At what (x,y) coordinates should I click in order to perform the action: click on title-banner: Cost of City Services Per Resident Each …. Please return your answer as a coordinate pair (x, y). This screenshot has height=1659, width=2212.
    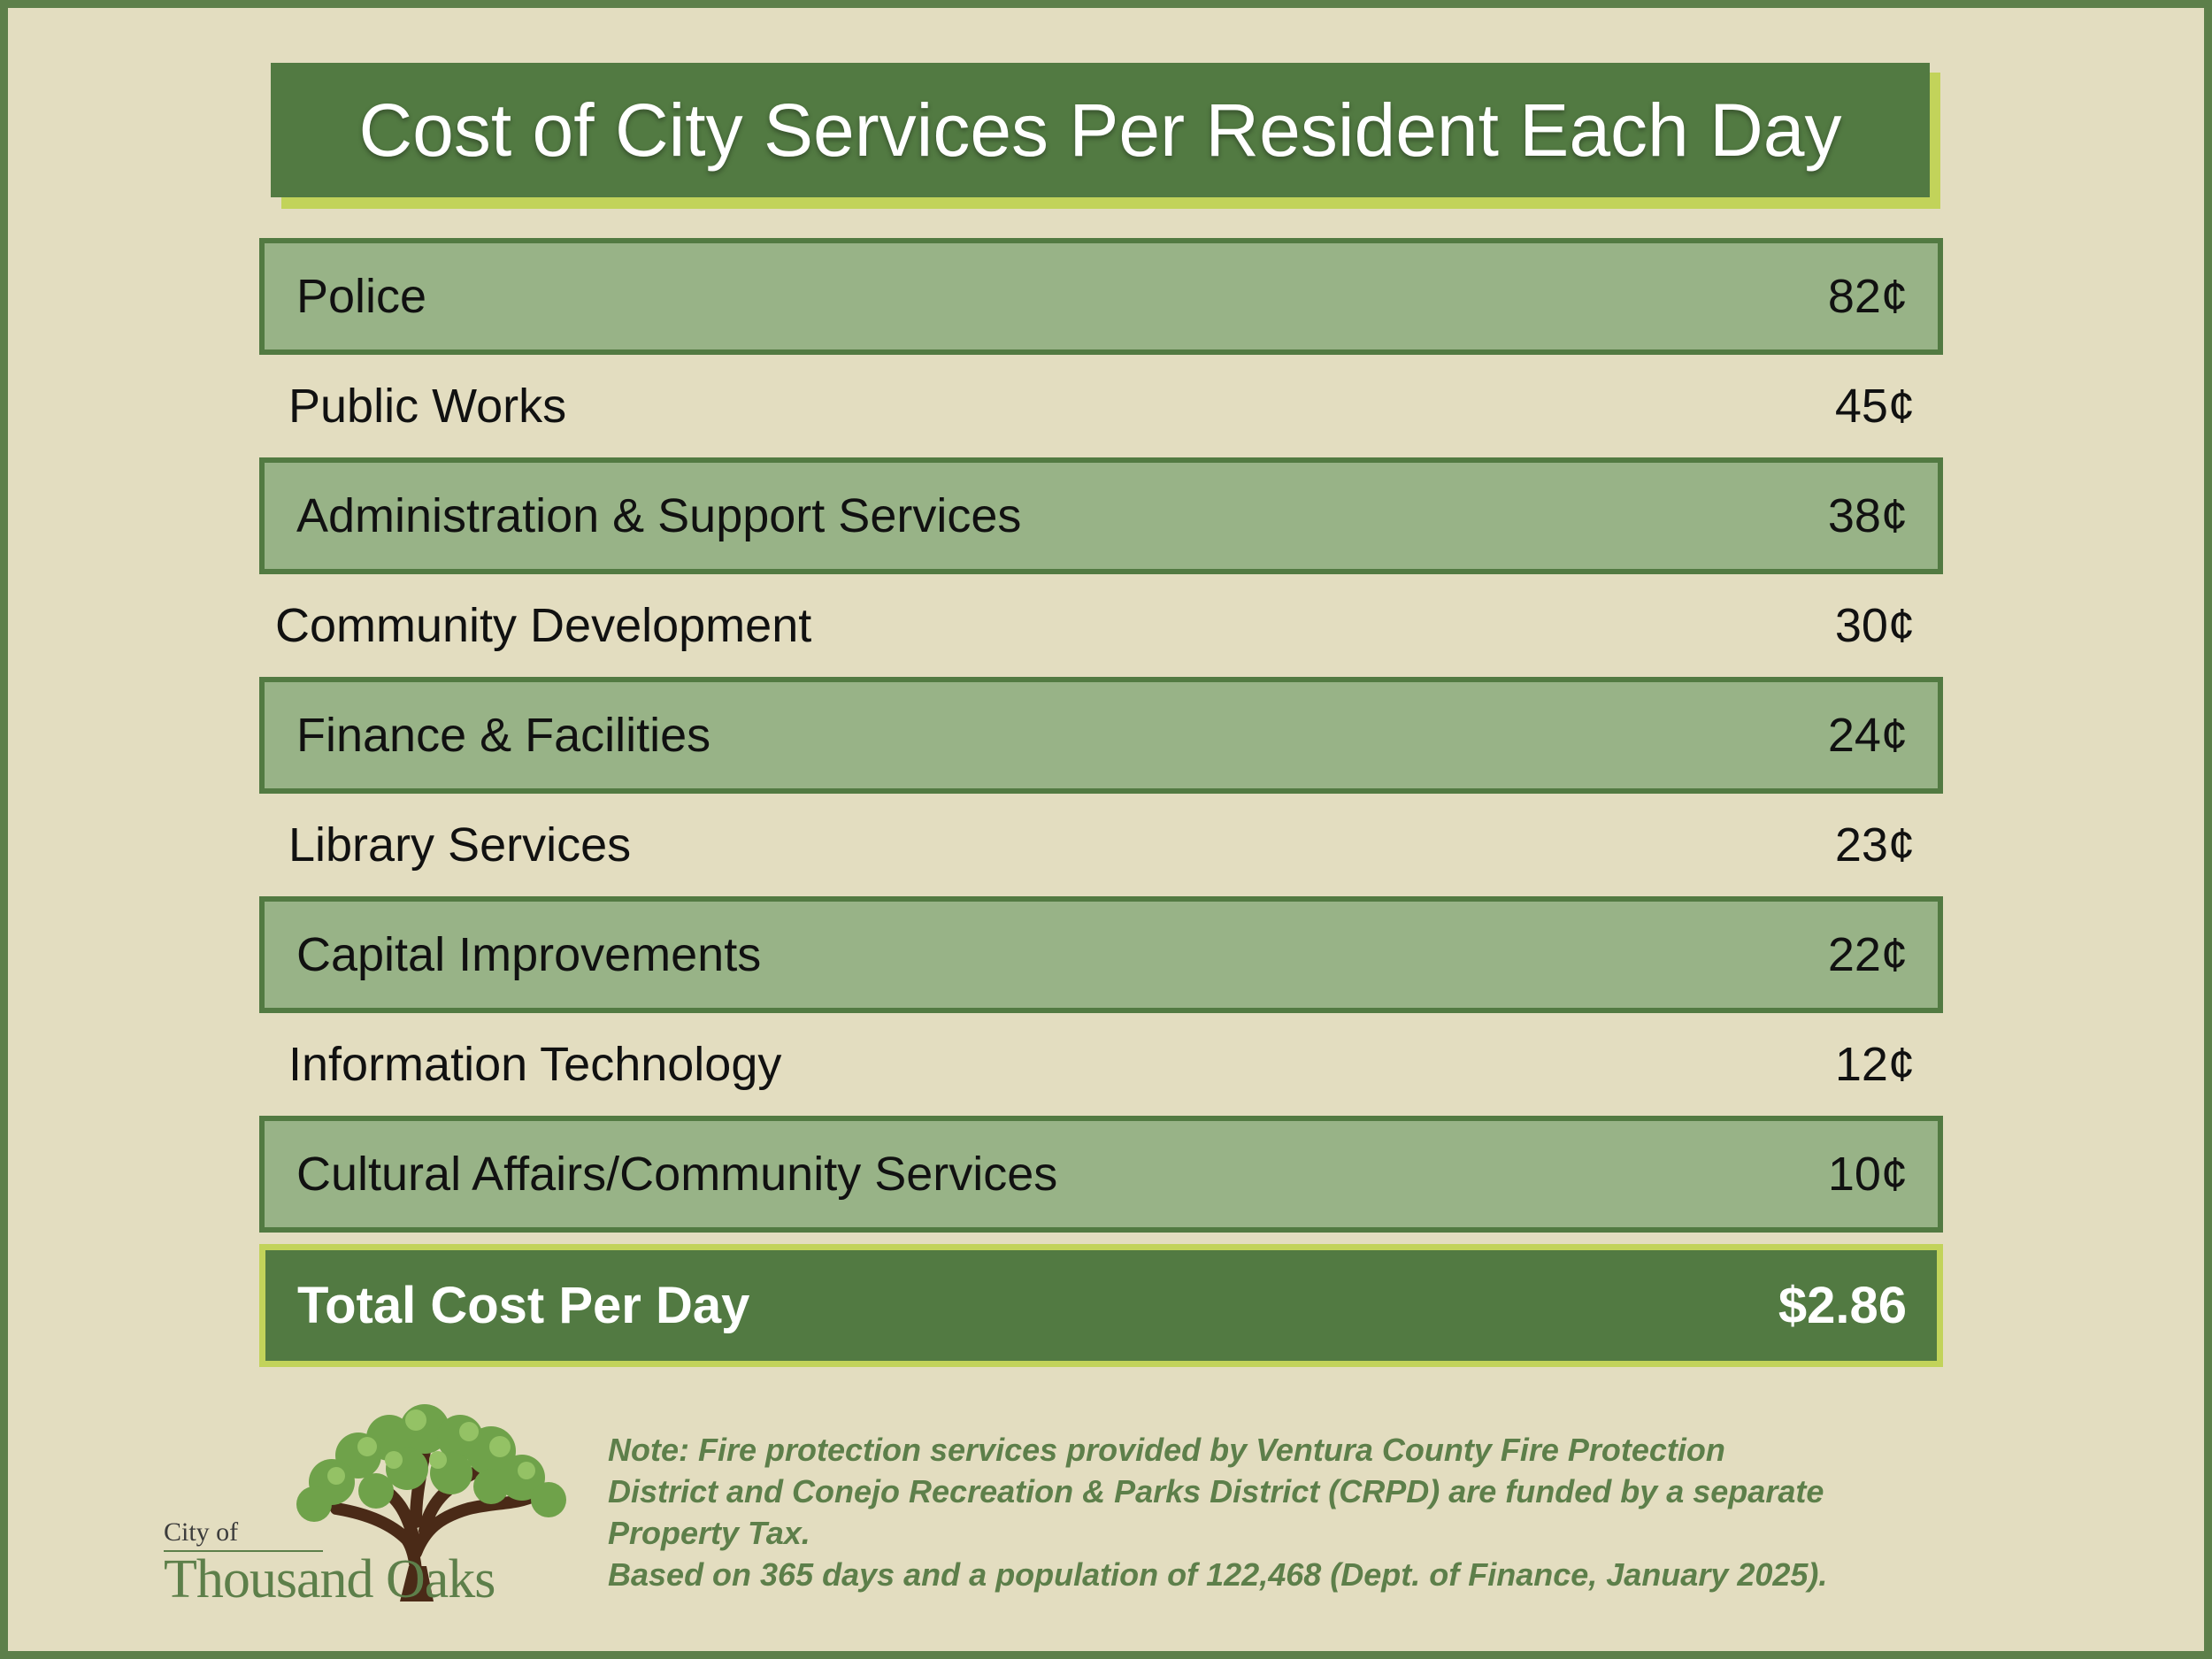
    Looking at the image, I should click on (1101, 130).